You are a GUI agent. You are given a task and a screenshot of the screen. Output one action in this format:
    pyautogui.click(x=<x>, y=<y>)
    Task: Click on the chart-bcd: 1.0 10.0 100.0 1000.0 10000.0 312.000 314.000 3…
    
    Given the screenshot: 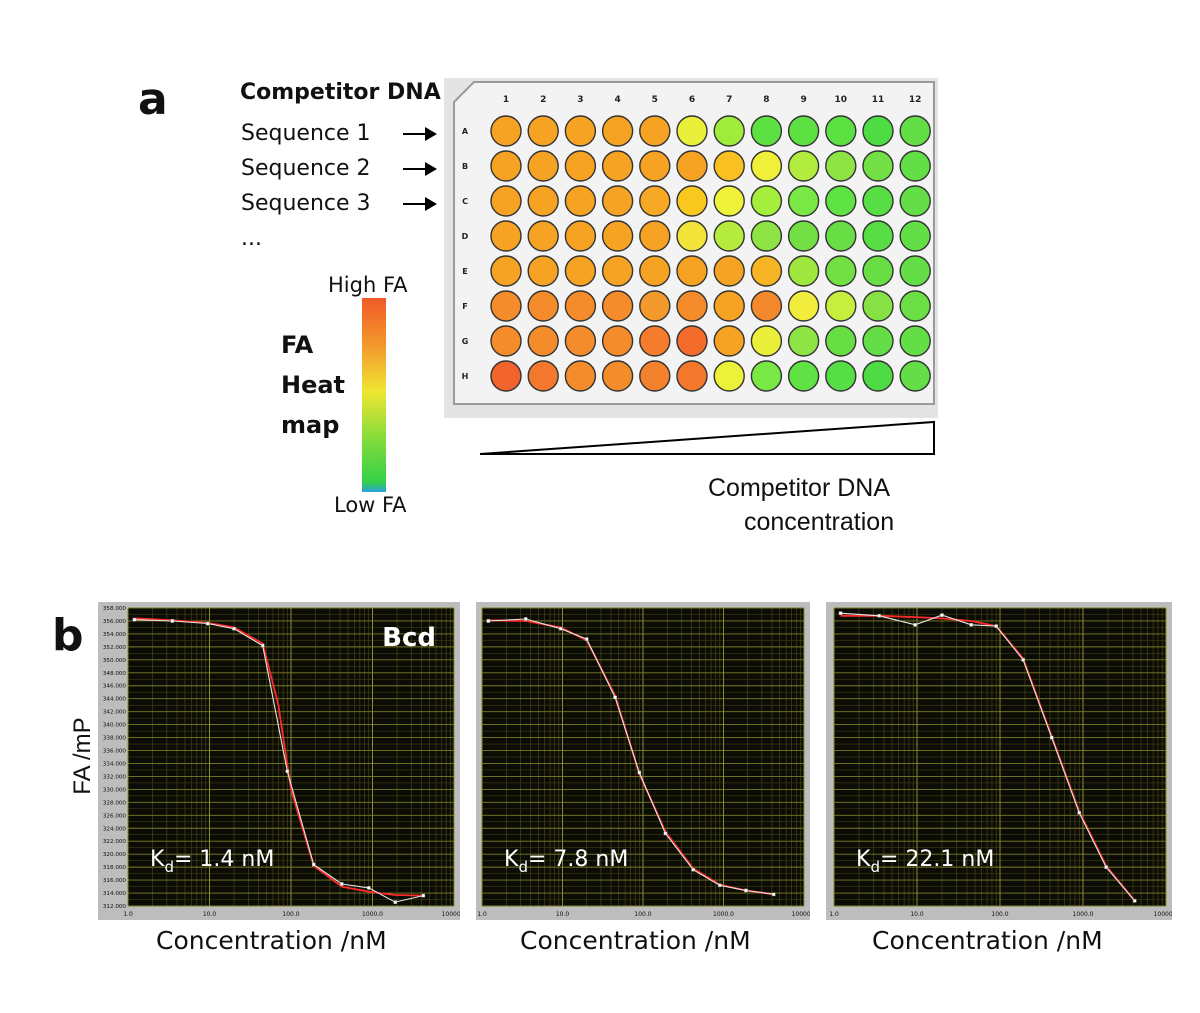 What is the action you would take?
    pyautogui.click(x=281, y=762)
    